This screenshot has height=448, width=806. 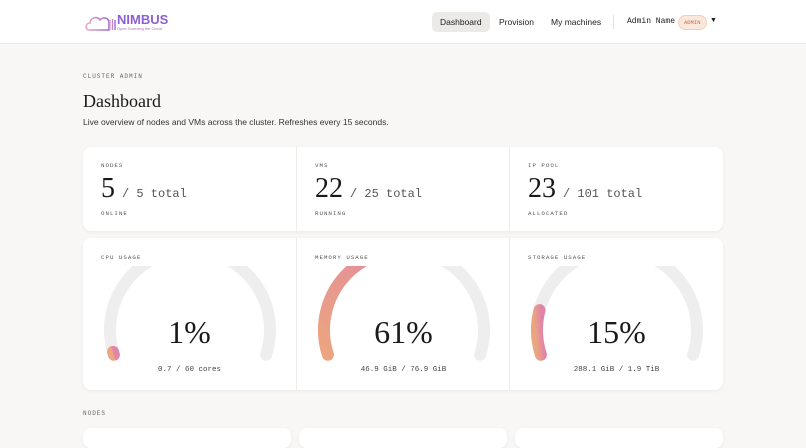 I want to click on role-badge: ADMIN, so click(x=692, y=22).